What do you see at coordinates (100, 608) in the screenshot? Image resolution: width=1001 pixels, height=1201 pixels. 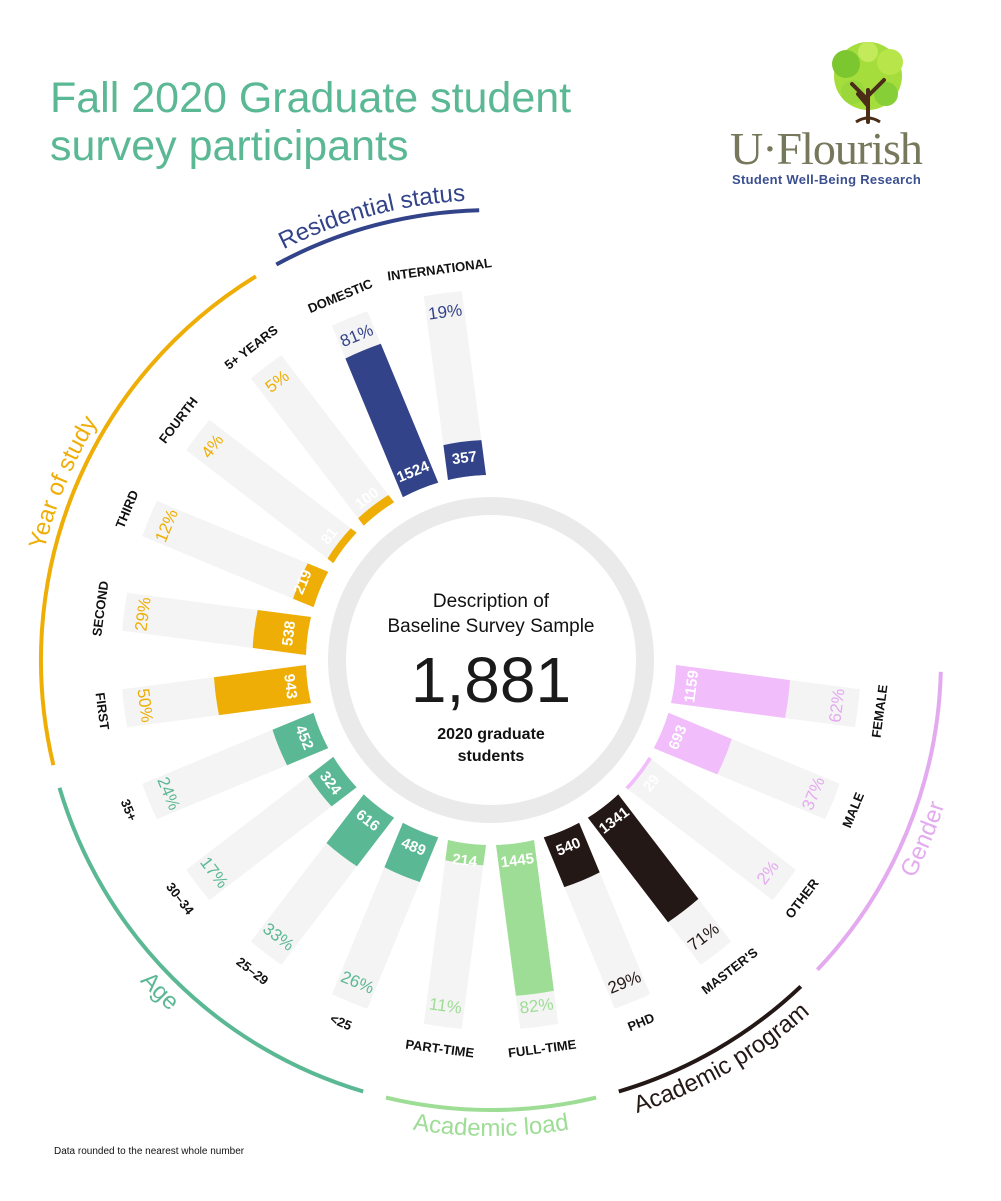 I see `category-label-second: SECOND` at bounding box center [100, 608].